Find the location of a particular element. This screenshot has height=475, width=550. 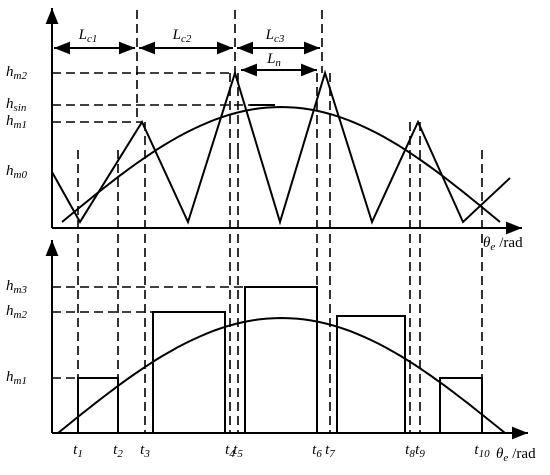

label: t9 is located at coordinates (420, 450).